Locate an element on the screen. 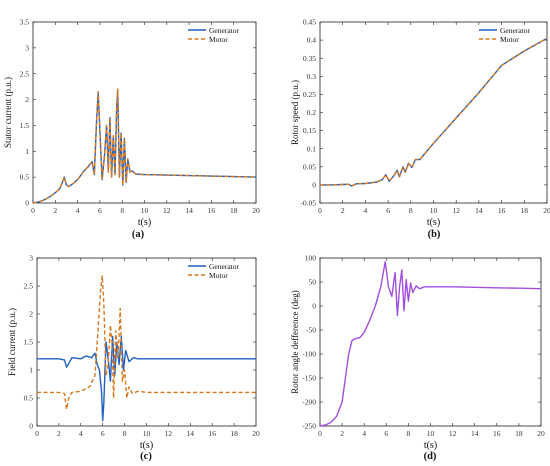 The height and width of the screenshot is (466, 550). panel-a-y-tick-label: 1.5 is located at coordinates (25, 125).